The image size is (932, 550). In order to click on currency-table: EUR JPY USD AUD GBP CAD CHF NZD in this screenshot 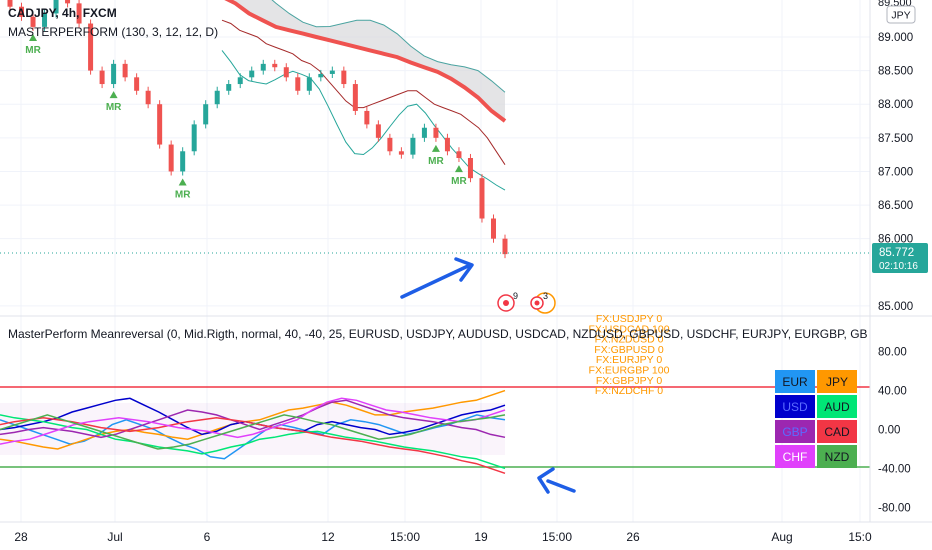, I will do `click(816, 419)`.